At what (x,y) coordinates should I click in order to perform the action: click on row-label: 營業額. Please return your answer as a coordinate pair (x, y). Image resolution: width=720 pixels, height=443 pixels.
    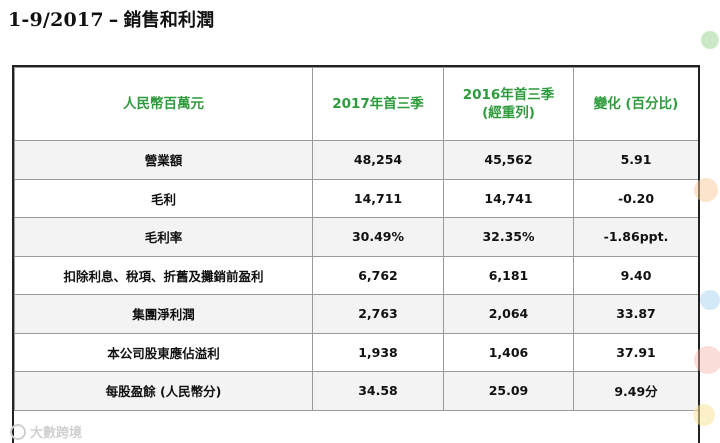
    Looking at the image, I should click on (163, 160).